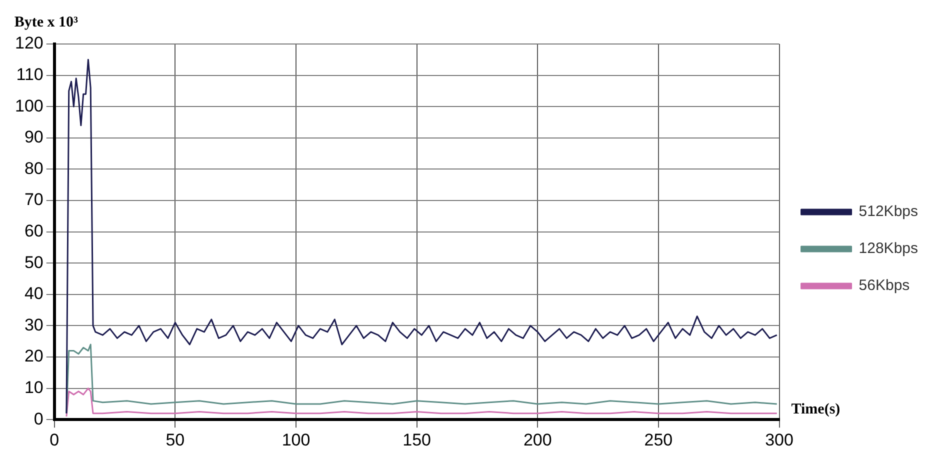  What do you see at coordinates (34, 356) in the screenshot?
I see `y-tick-label: 20` at bounding box center [34, 356].